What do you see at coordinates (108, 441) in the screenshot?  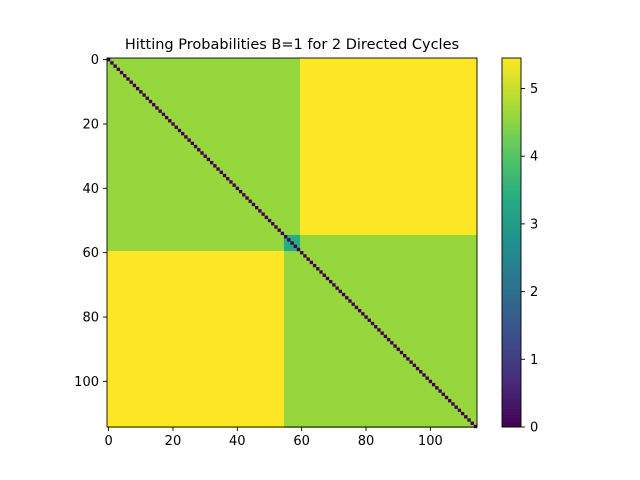 I see `x-tick-label: 0` at bounding box center [108, 441].